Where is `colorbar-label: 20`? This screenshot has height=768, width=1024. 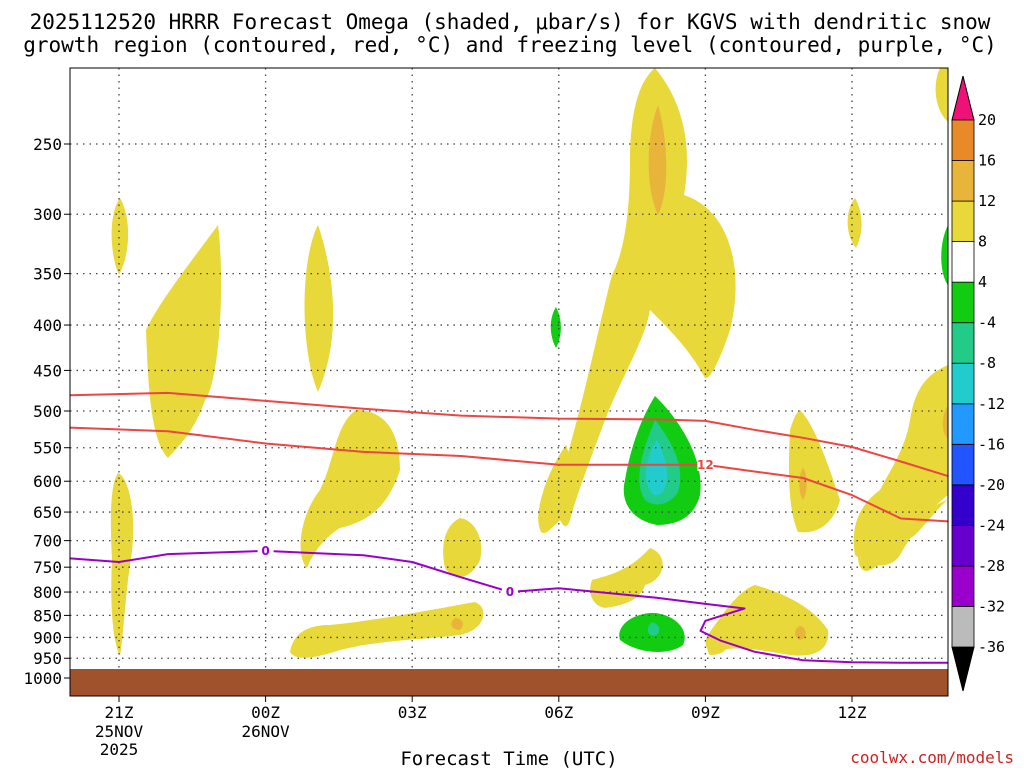 colorbar-label: 20 is located at coordinates (987, 120).